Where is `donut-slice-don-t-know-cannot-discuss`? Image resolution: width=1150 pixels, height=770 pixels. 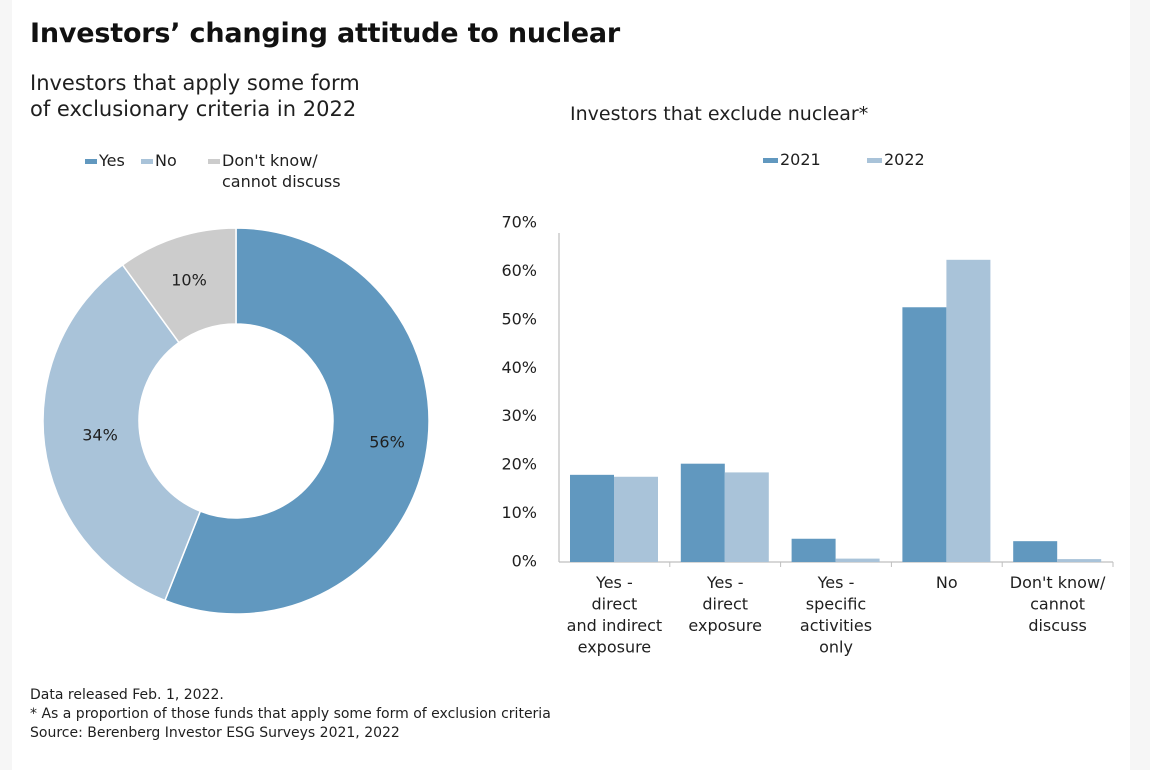 donut-slice-don-t-know-cannot-discuss is located at coordinates (179, 285).